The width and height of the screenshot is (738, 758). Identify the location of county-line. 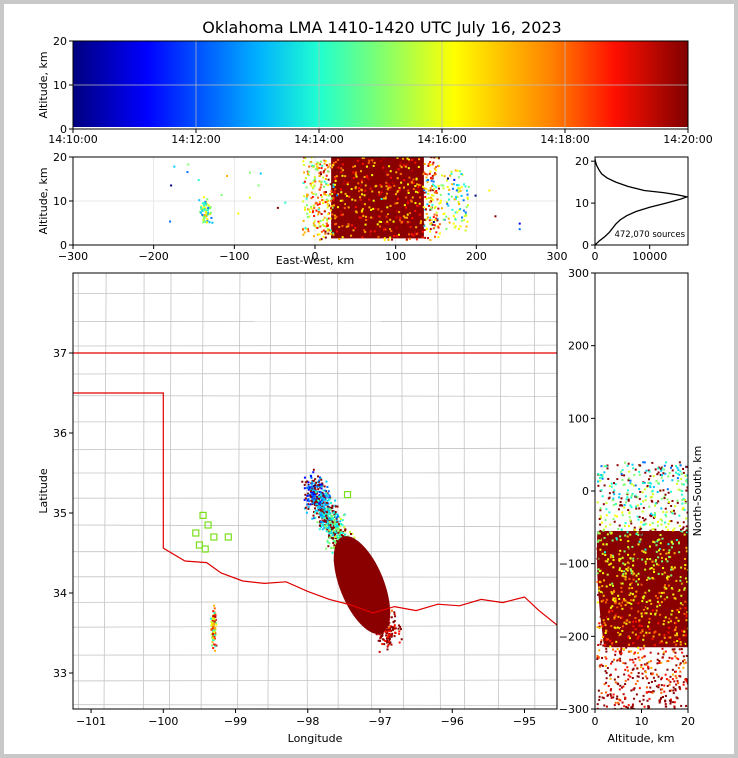
(371, 491).